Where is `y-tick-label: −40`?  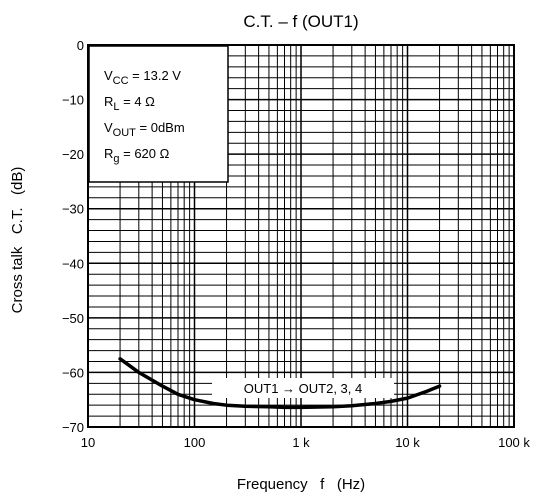
y-tick-label: −40 is located at coordinates (73, 263).